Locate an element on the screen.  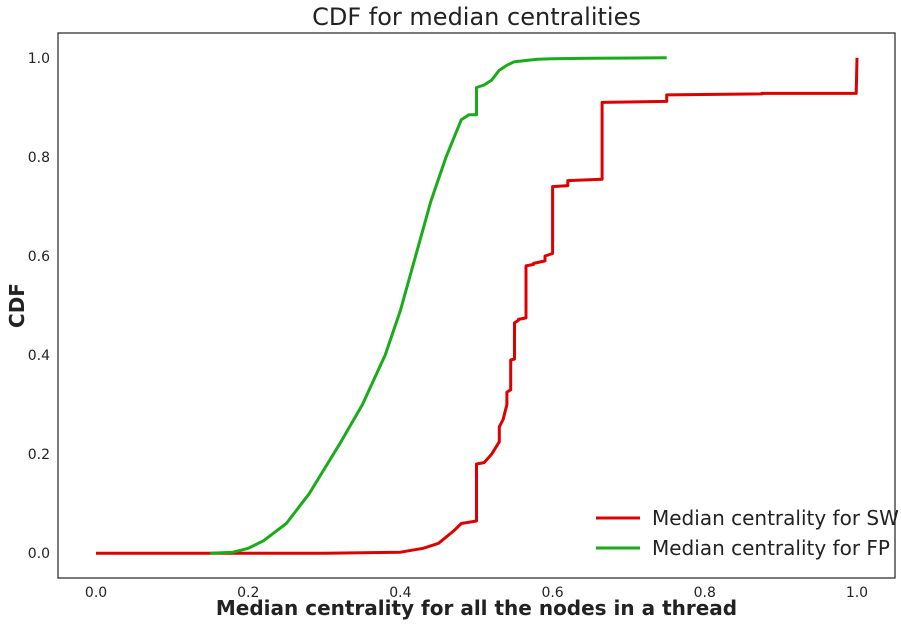
x-tick-label: 0.6 is located at coordinates (552, 593).